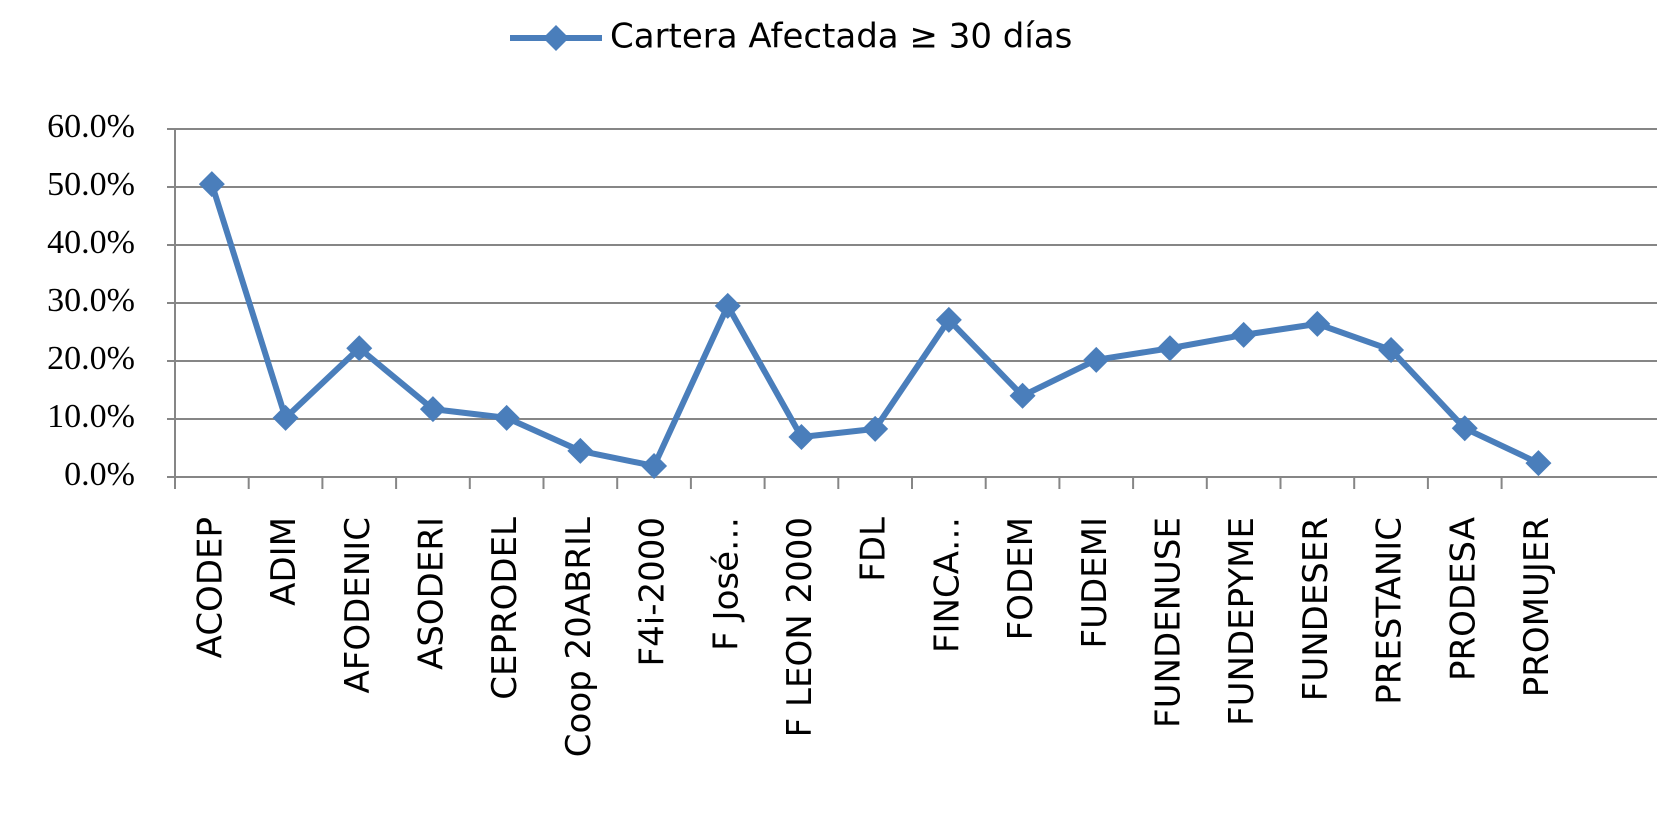 The width and height of the screenshot is (1657, 827). What do you see at coordinates (91, 184) in the screenshot?
I see `y-tick-label: 50.0%` at bounding box center [91, 184].